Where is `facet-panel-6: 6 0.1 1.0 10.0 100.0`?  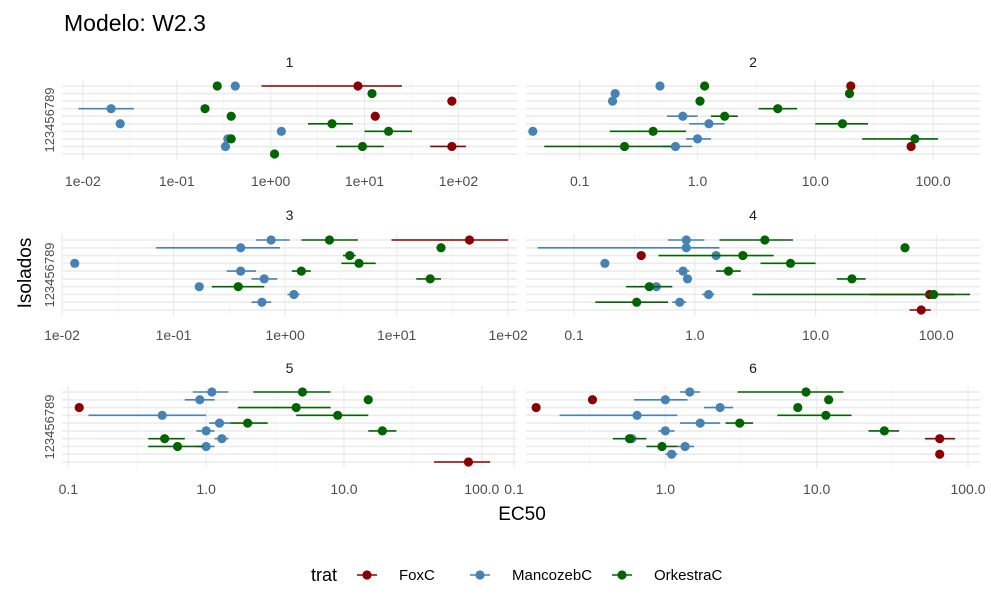
facet-panel-6: 6 0.1 1.0 10.0 100.0 is located at coordinates (744, 428).